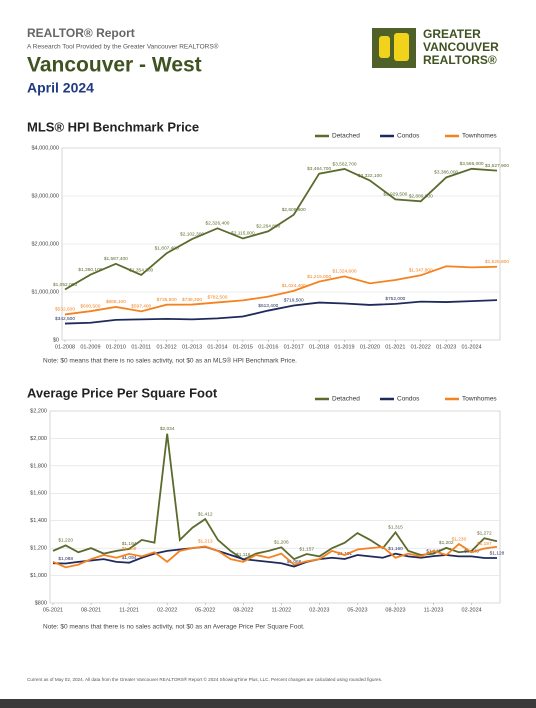 This screenshot has height=708, width=536. I want to click on x-tick-label: 01-2021, so click(395, 347).